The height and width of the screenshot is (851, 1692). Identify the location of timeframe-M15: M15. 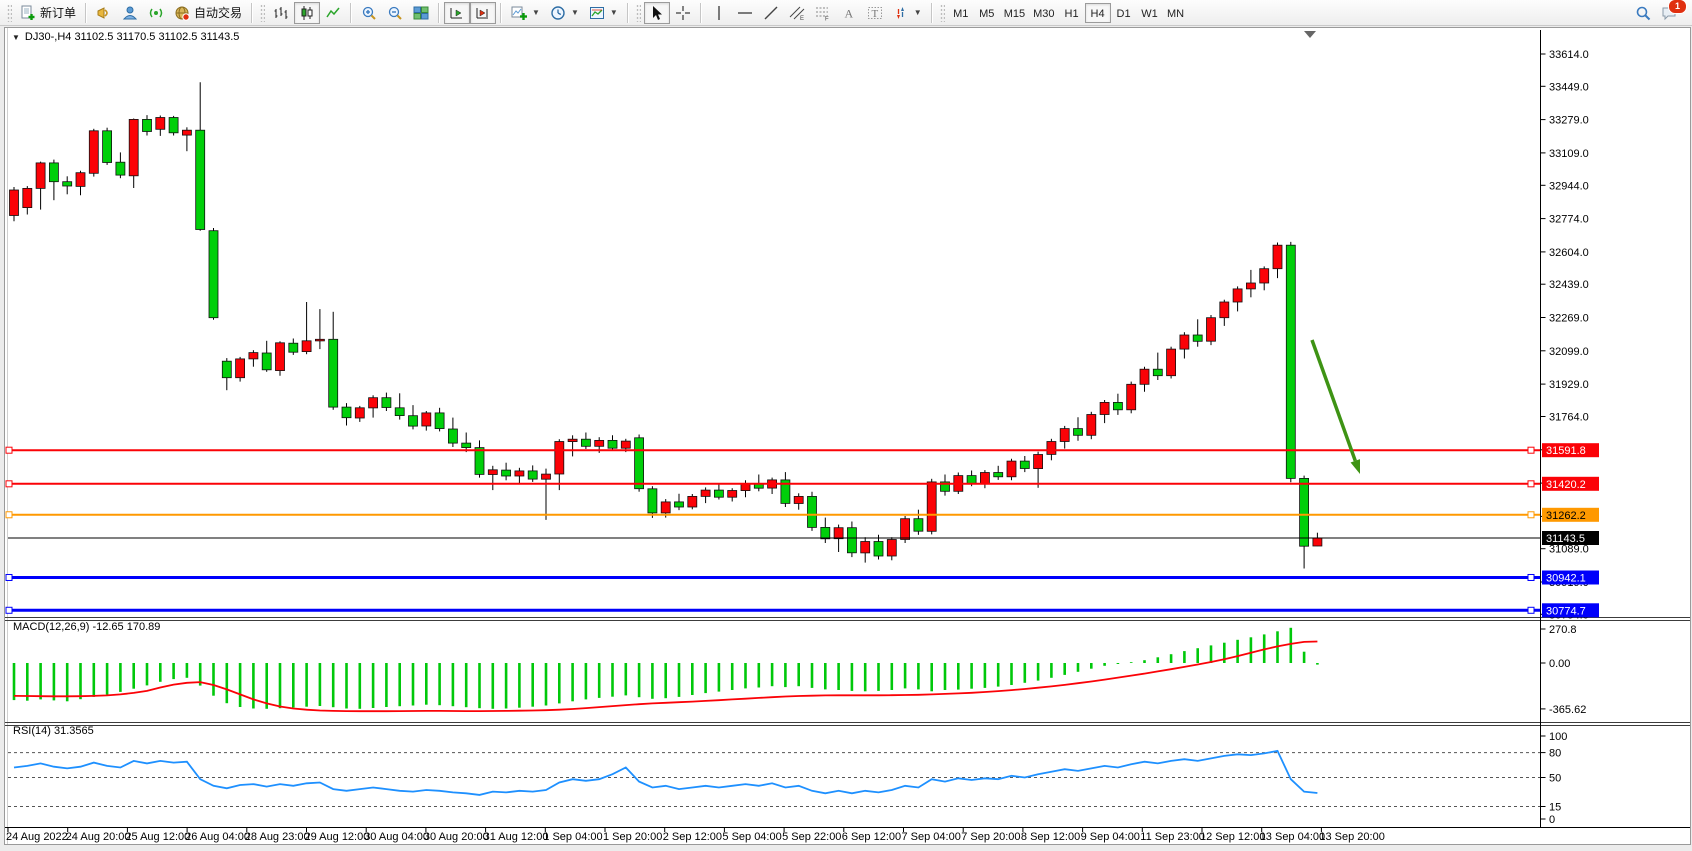
(1014, 13).